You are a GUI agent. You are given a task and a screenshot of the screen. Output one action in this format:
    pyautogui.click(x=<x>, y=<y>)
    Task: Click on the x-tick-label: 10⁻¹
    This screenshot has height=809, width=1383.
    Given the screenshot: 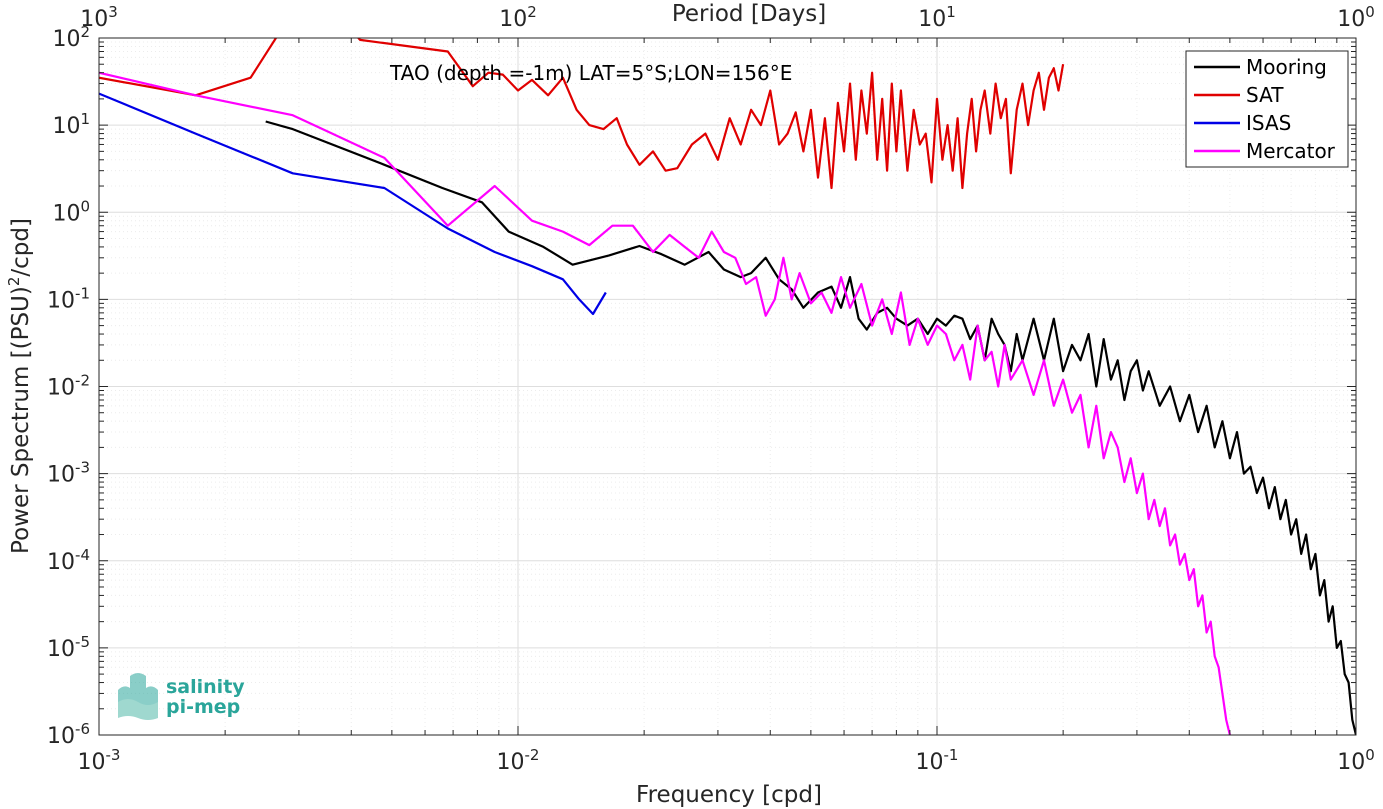 What is the action you would take?
    pyautogui.click(x=937, y=760)
    